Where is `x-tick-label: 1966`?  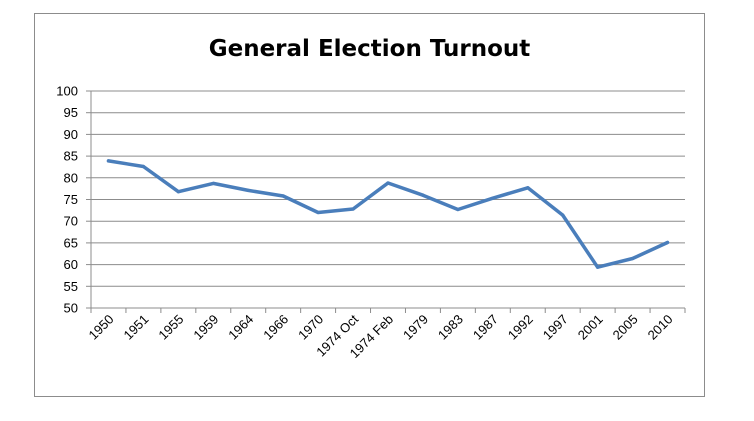
x-tick-label: 1966 is located at coordinates (275, 327).